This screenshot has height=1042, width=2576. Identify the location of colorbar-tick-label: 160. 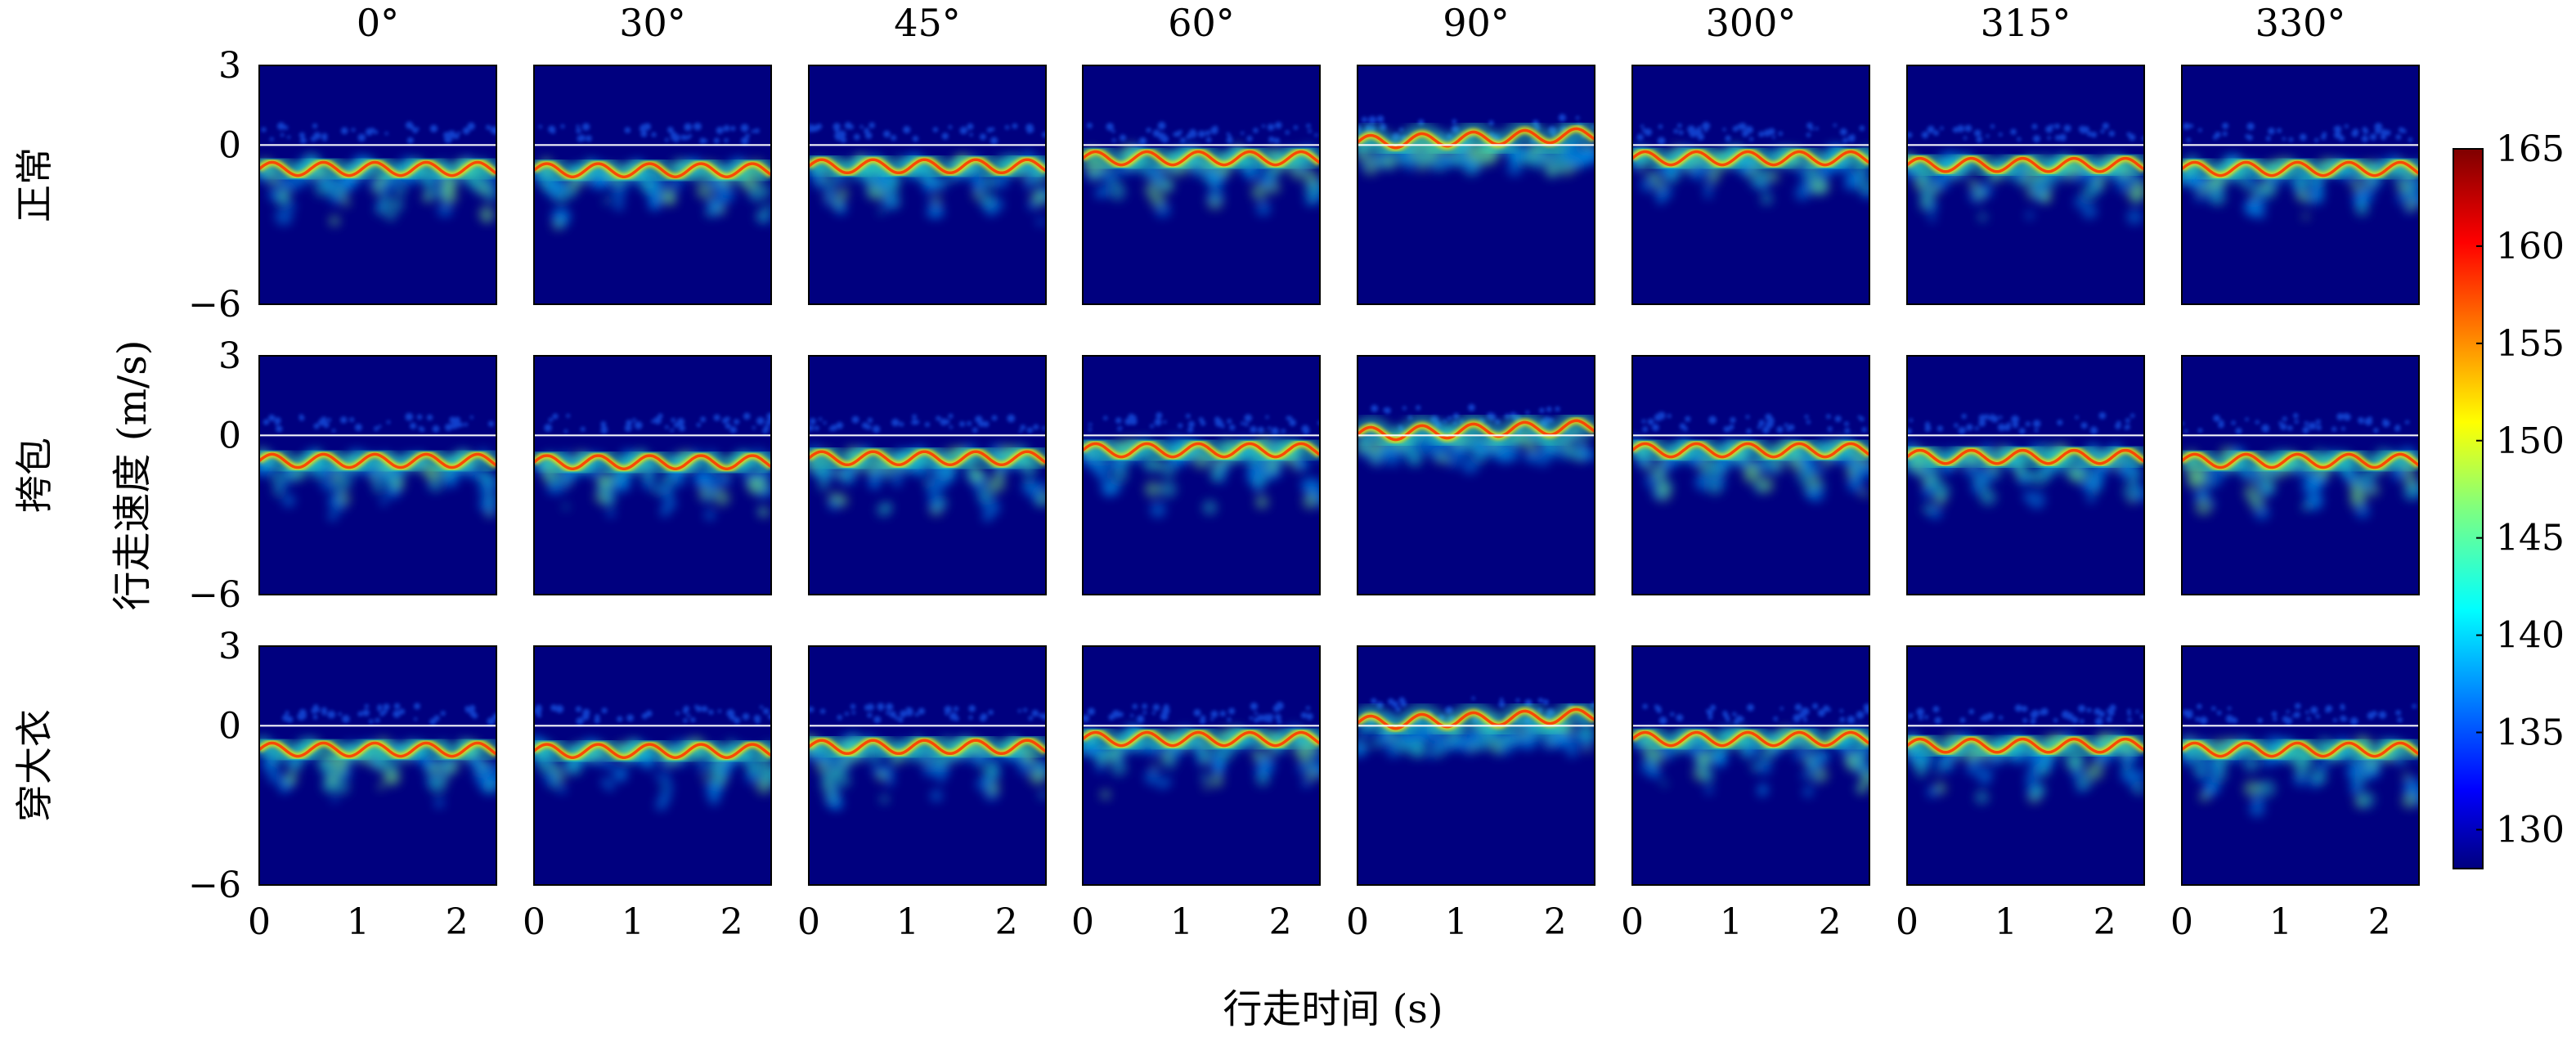
(2530, 246).